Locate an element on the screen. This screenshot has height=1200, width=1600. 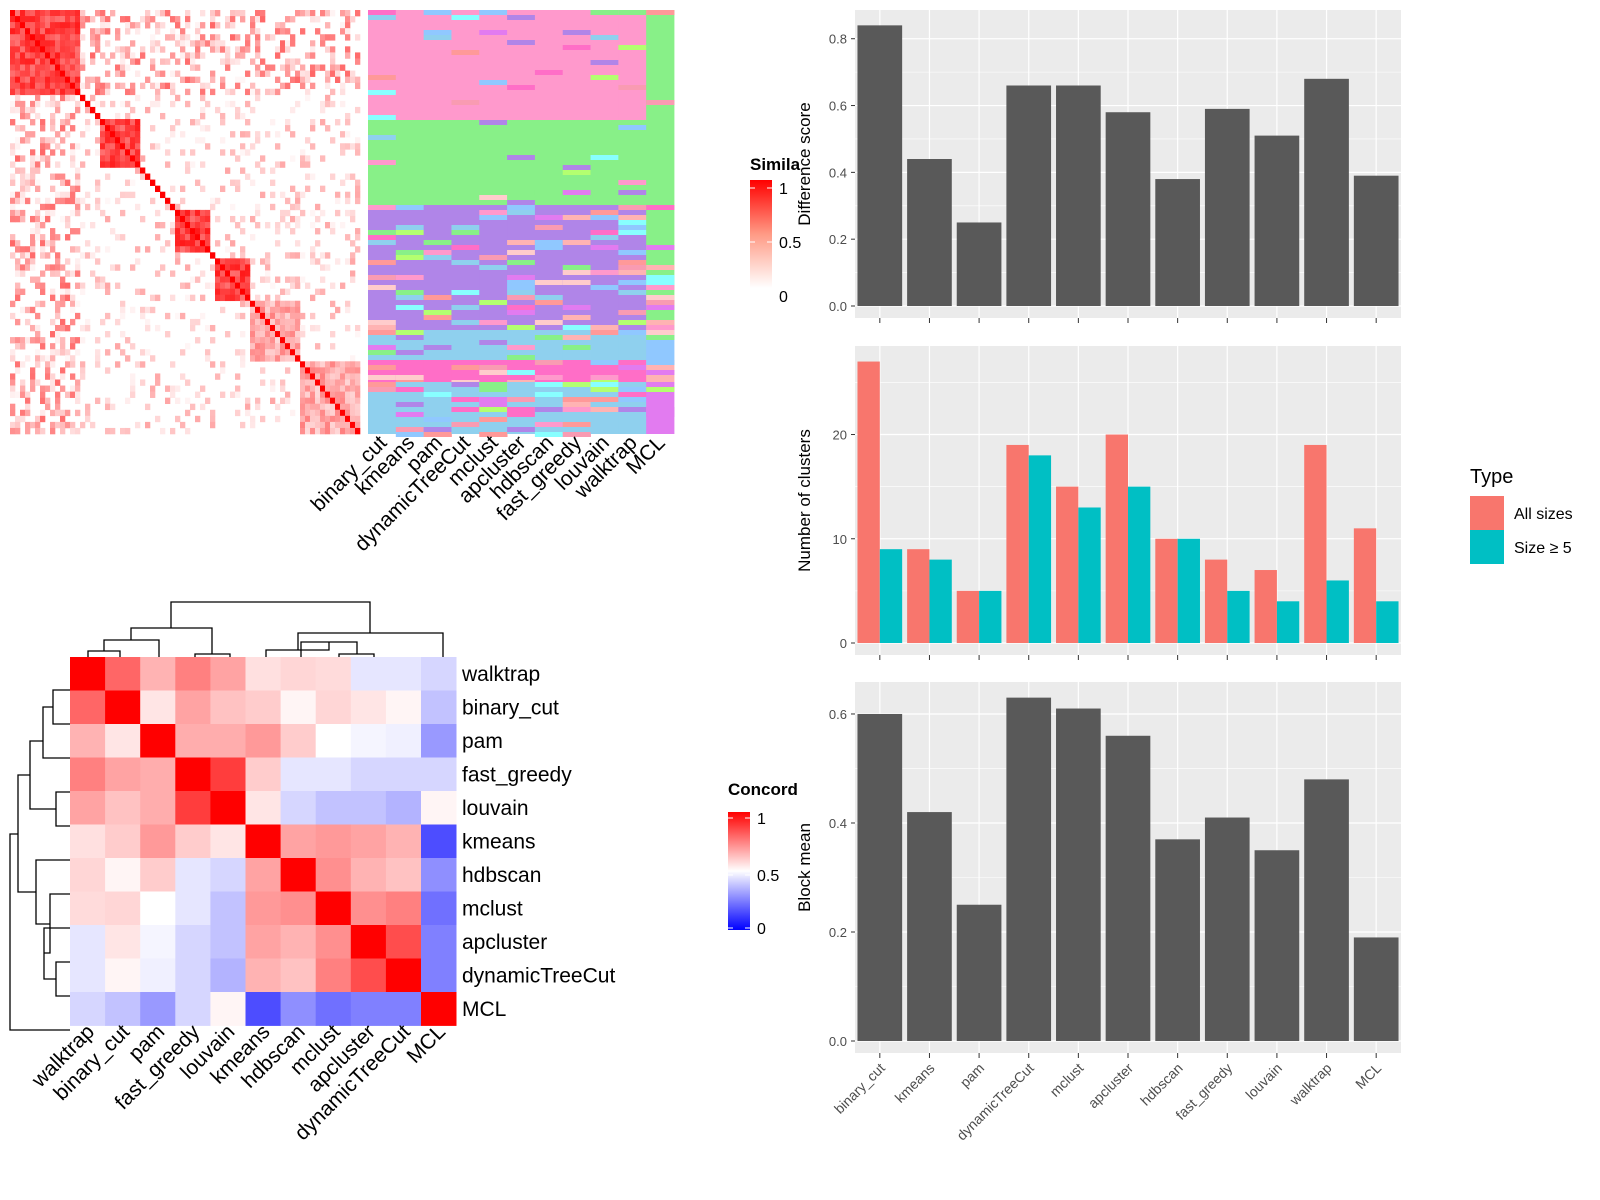
y-tick-label: 0.0 is located at coordinates (838, 306).